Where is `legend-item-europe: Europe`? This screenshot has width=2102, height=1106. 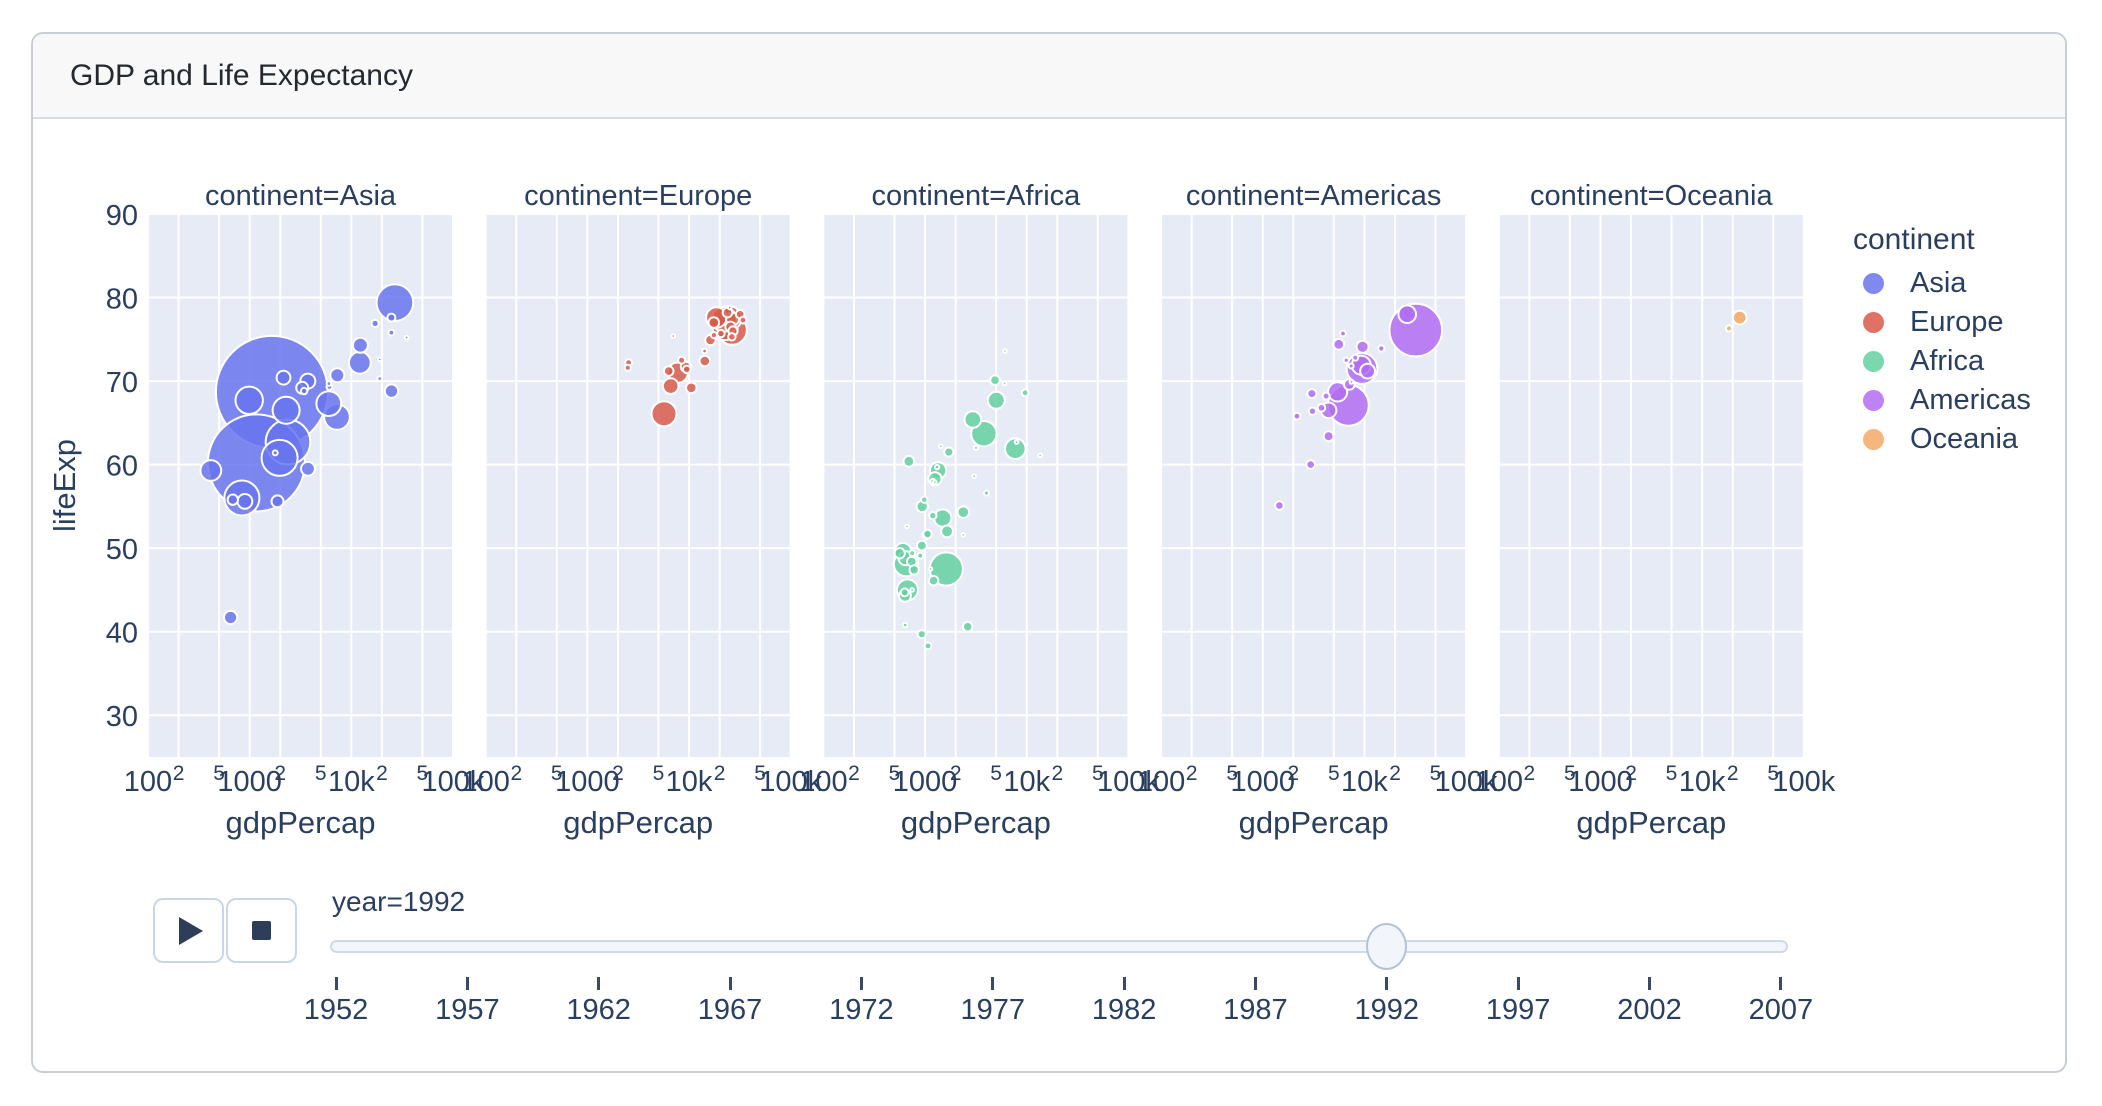 legend-item-europe: Europe is located at coordinates (1942, 322).